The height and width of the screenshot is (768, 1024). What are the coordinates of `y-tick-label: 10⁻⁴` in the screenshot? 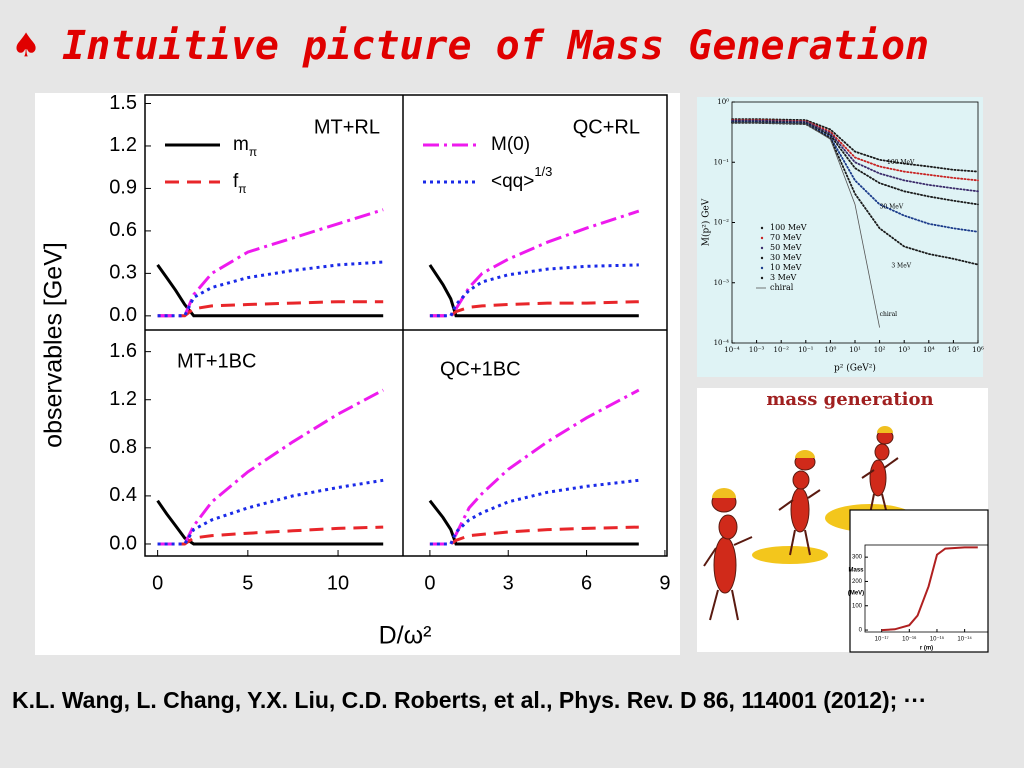 It's located at (722, 343).